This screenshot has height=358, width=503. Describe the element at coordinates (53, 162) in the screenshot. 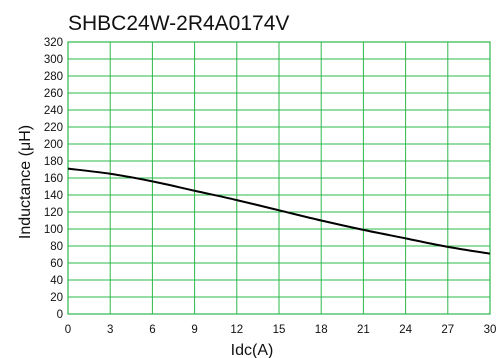

I see `y-tick-label: 180` at that location.